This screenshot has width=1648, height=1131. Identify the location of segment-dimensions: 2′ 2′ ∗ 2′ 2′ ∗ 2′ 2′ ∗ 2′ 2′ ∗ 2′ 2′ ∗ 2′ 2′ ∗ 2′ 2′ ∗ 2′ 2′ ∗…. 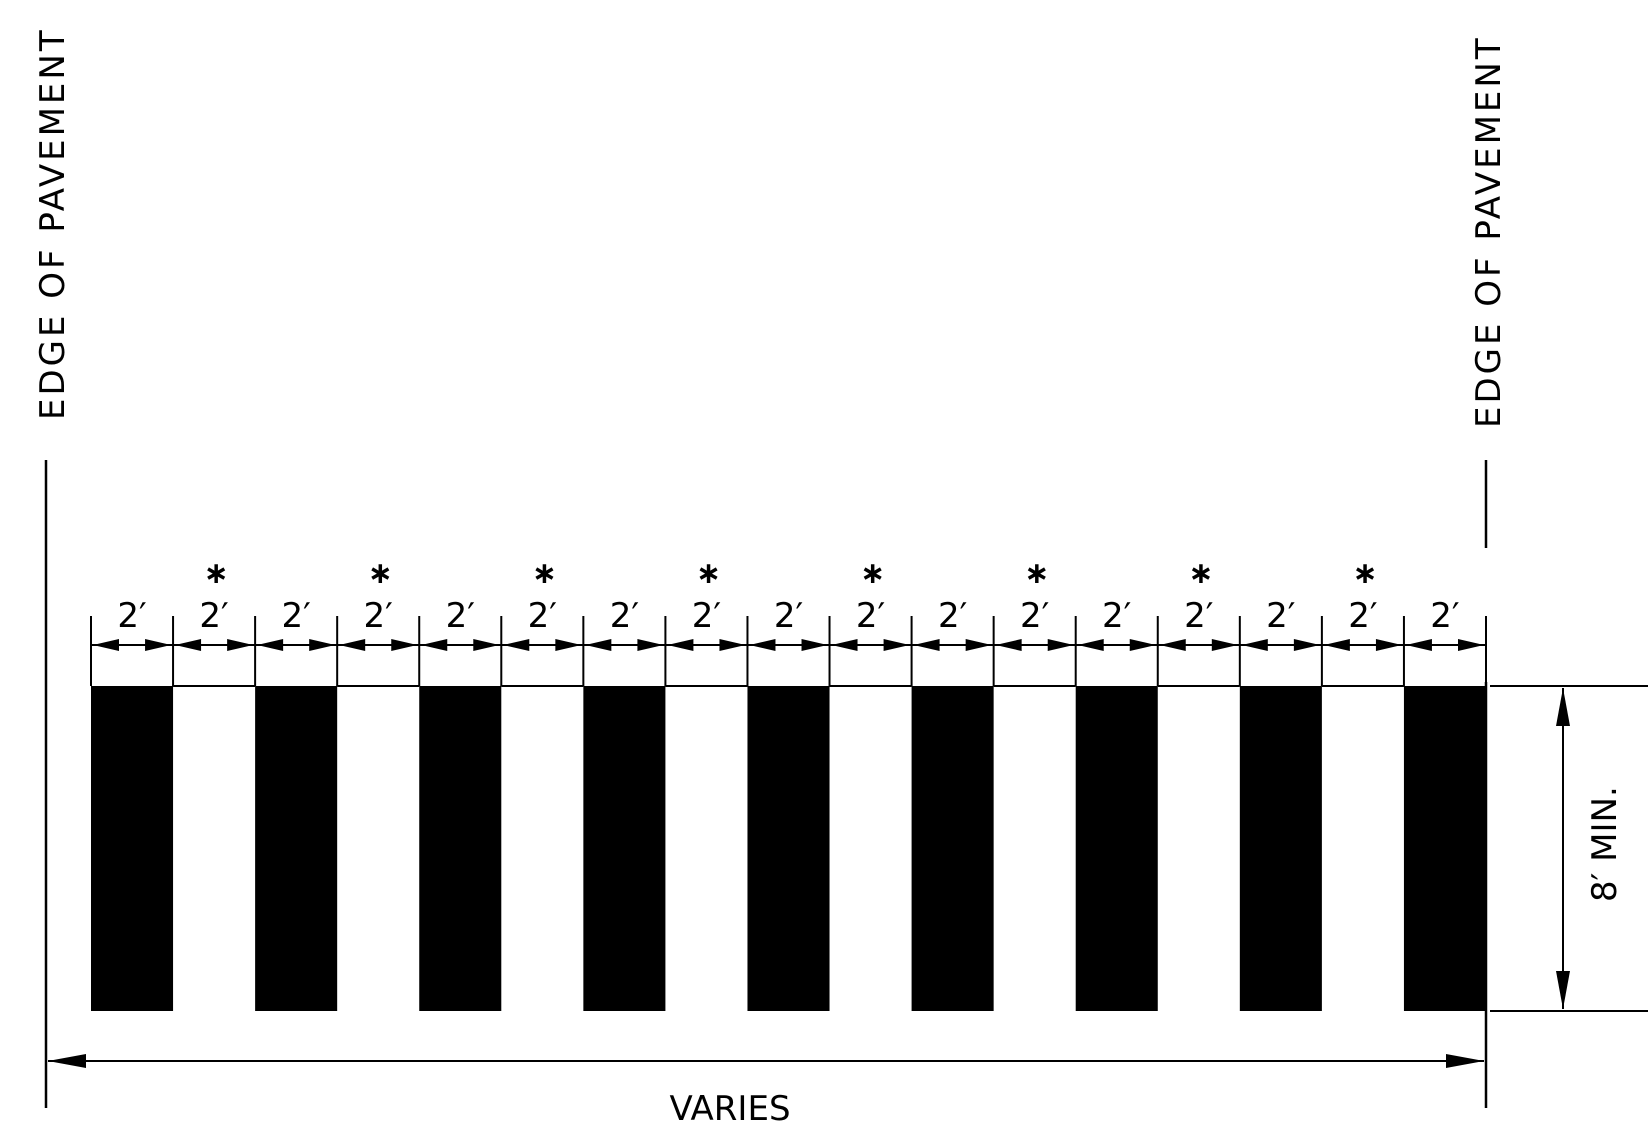
(788, 603).